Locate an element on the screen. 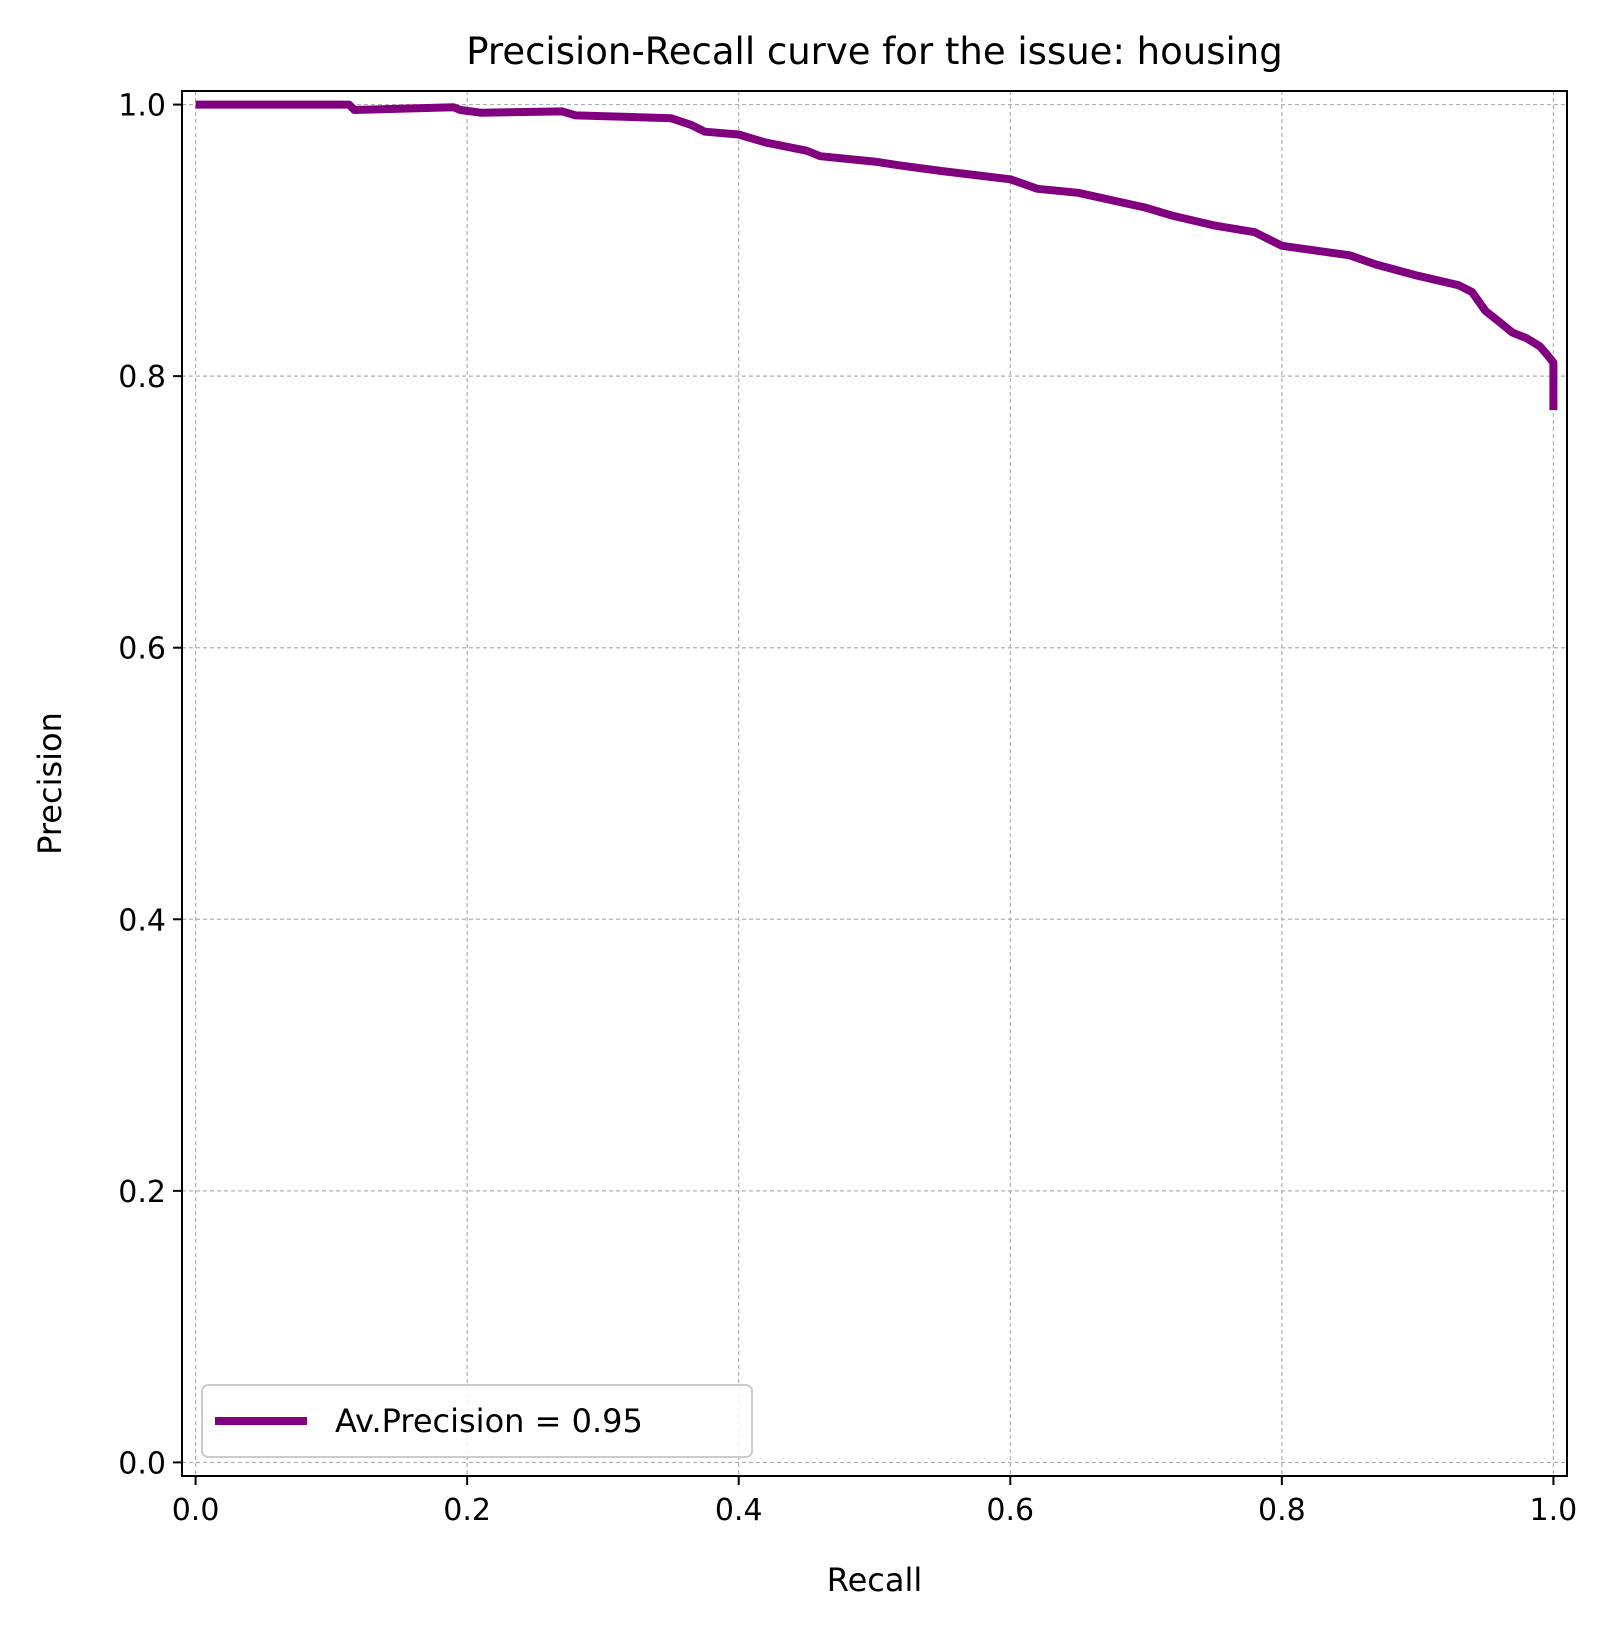 The width and height of the screenshot is (1617, 1639). y-tick-label: 0.4 is located at coordinates (142, 920).